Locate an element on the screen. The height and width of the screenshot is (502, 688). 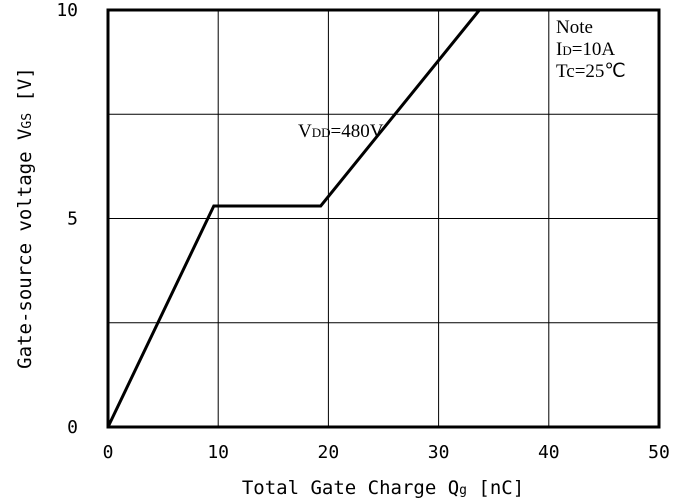
x-tick-label: 20 is located at coordinates (329, 452).